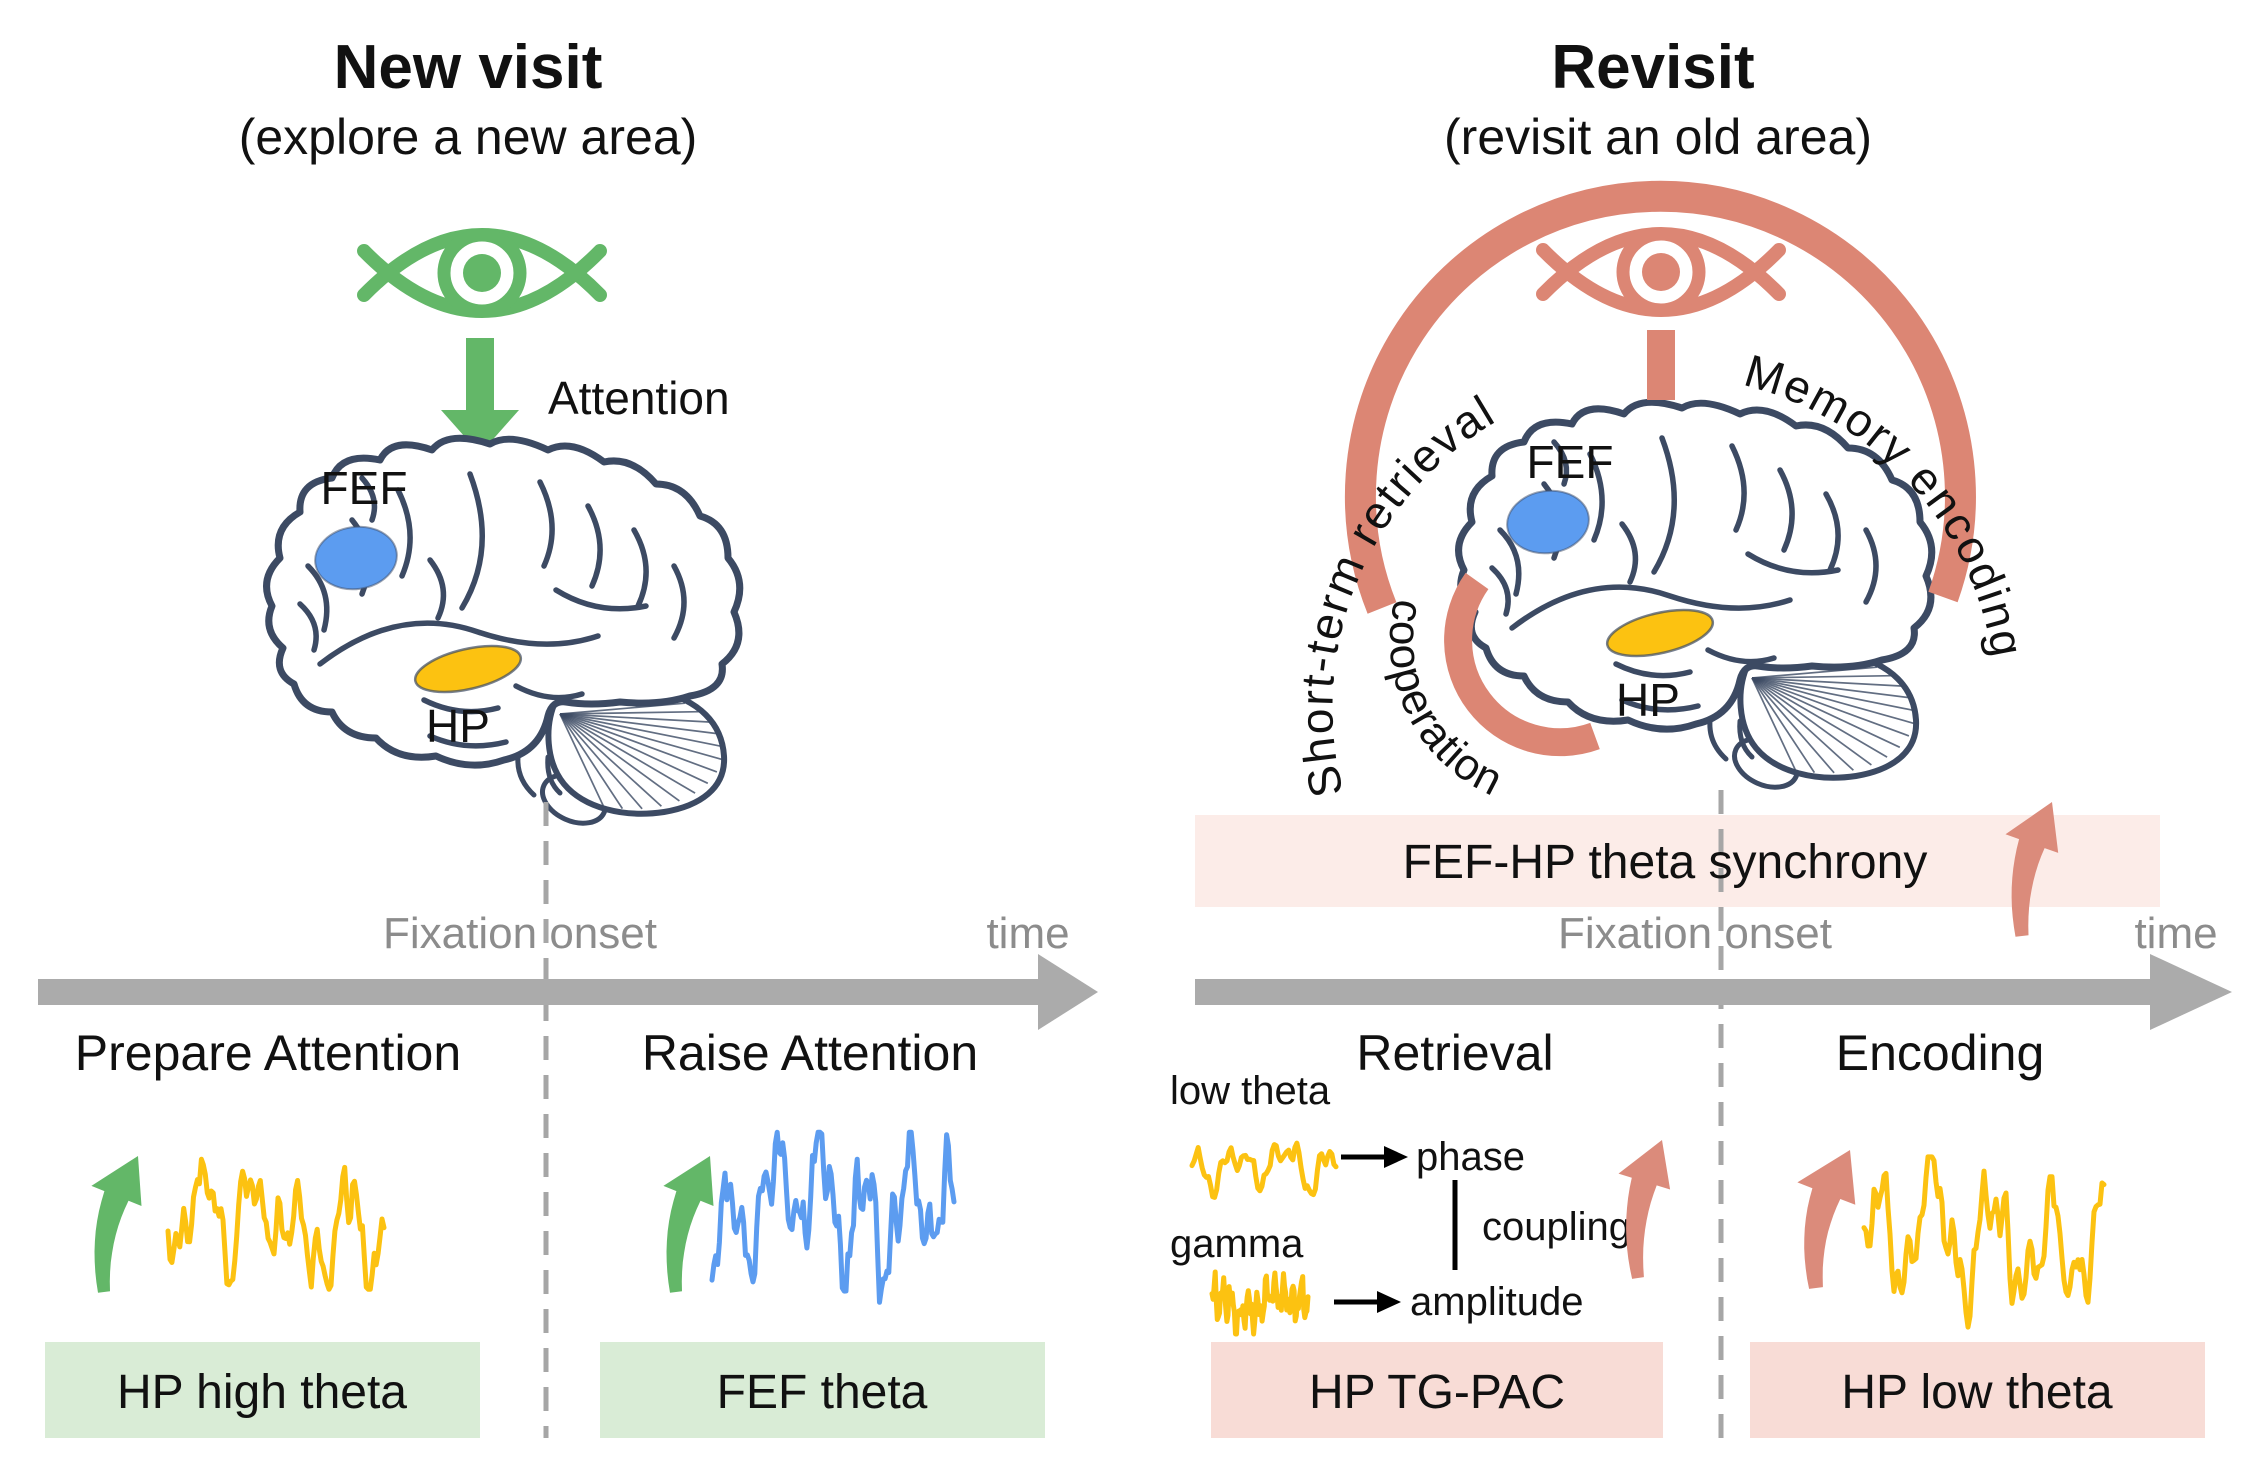  What do you see at coordinates (458, 726) in the screenshot?
I see `hp-label-left: HP` at bounding box center [458, 726].